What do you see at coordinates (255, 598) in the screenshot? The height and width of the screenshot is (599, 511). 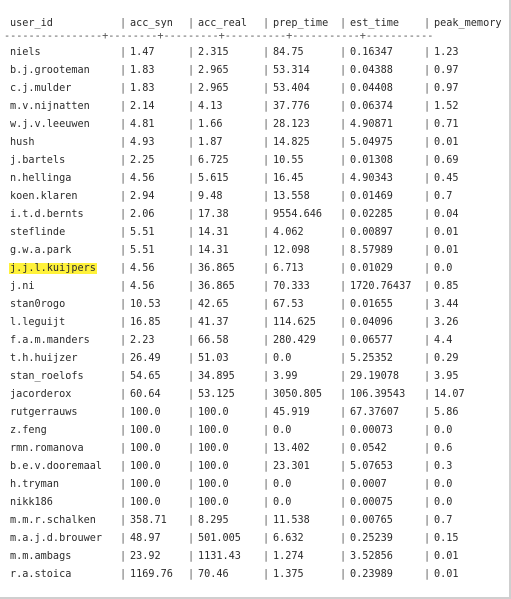 I see `horizontal-scrollbar` at bounding box center [255, 598].